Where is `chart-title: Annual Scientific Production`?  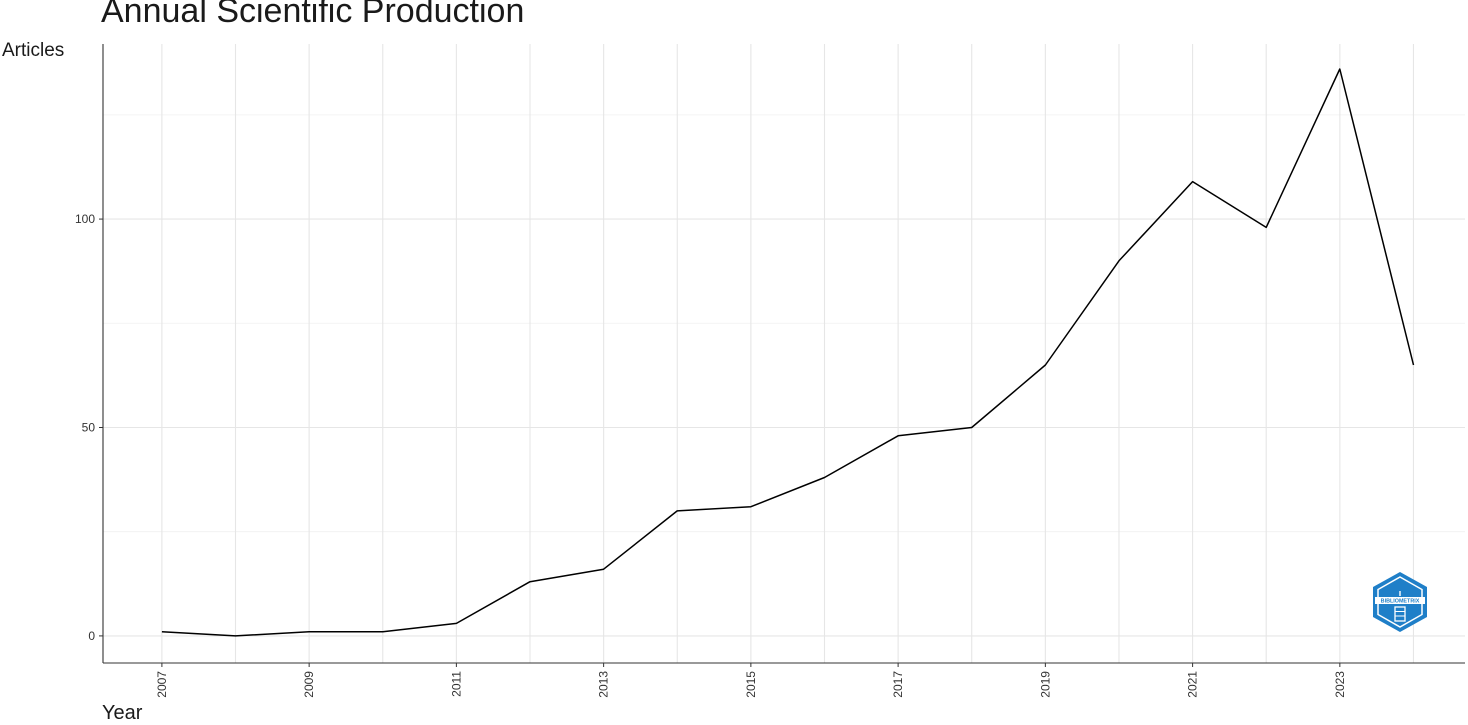 chart-title: Annual Scientific Production is located at coordinates (313, 15).